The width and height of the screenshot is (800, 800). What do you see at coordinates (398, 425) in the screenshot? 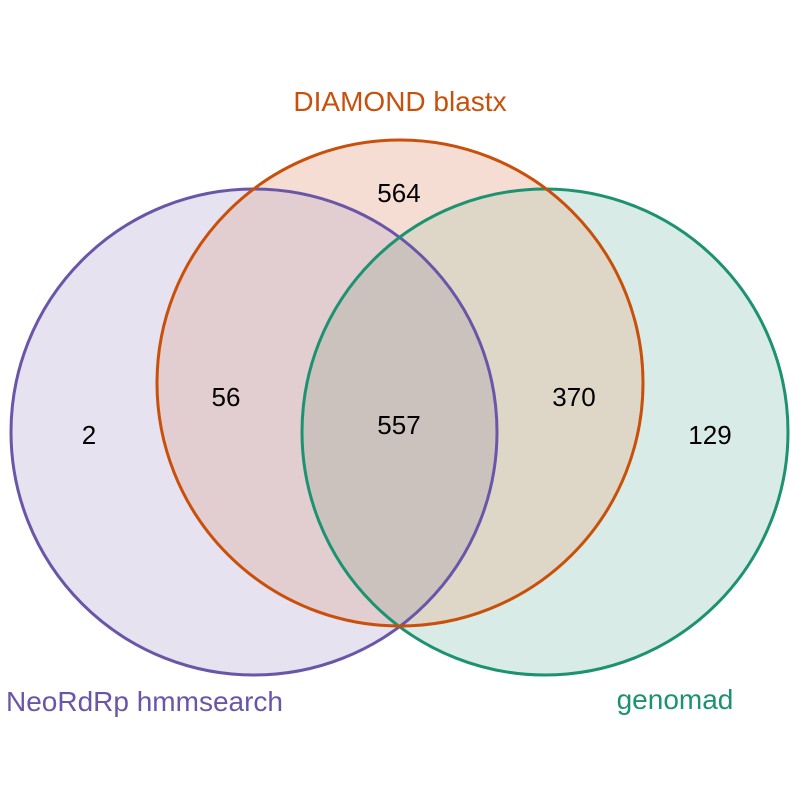
I see `count-all-three: 557` at bounding box center [398, 425].